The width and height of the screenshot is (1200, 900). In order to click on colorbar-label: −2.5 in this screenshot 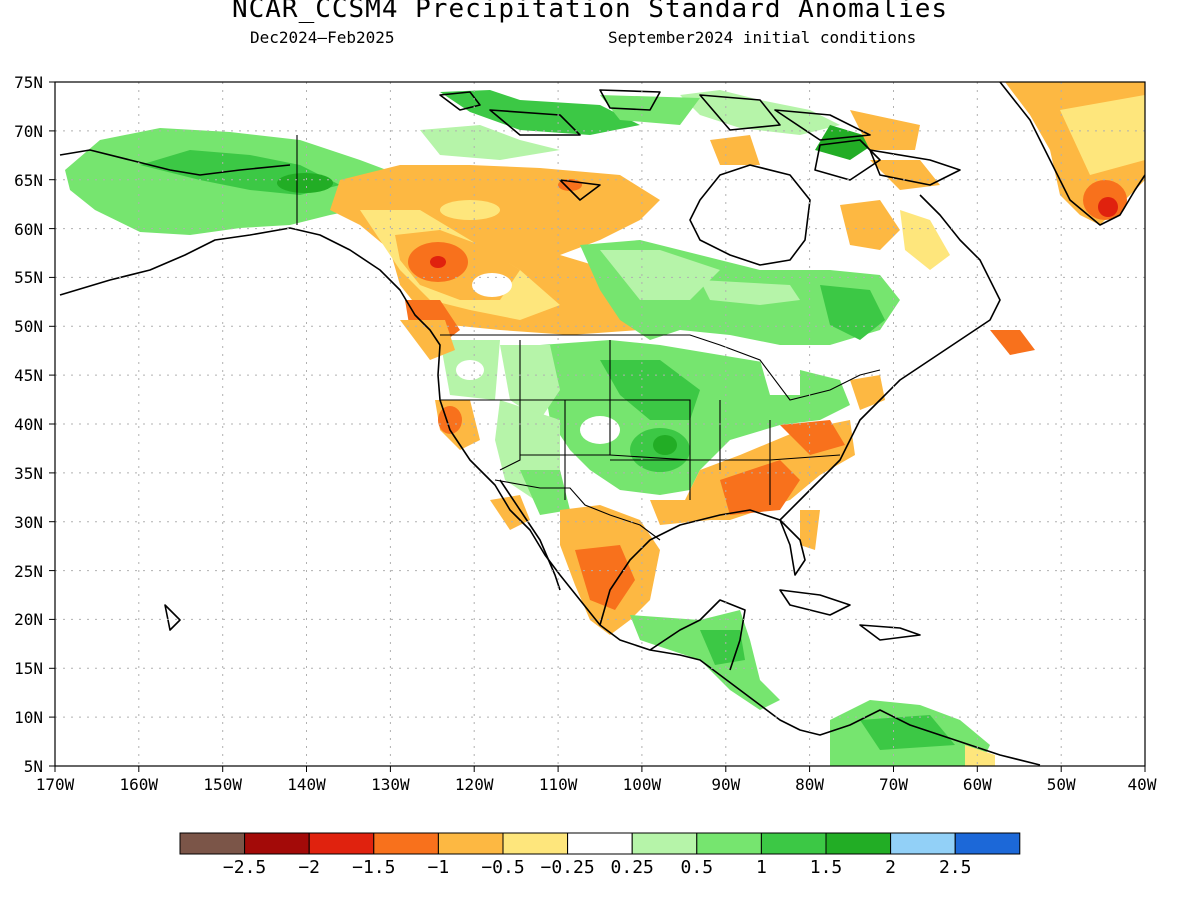, I will do `click(244, 867)`.